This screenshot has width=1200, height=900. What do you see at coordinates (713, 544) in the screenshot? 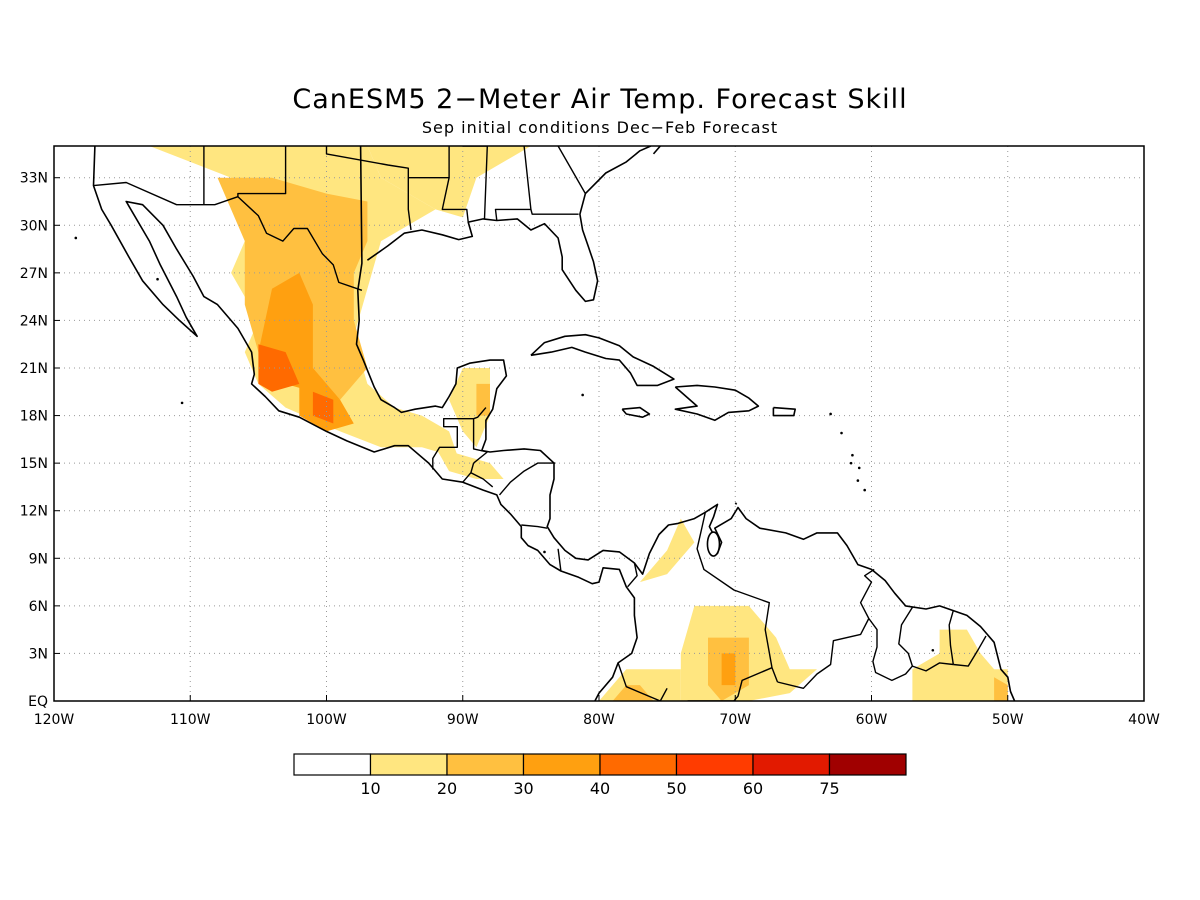
I see `lake-maracaibo` at bounding box center [713, 544].